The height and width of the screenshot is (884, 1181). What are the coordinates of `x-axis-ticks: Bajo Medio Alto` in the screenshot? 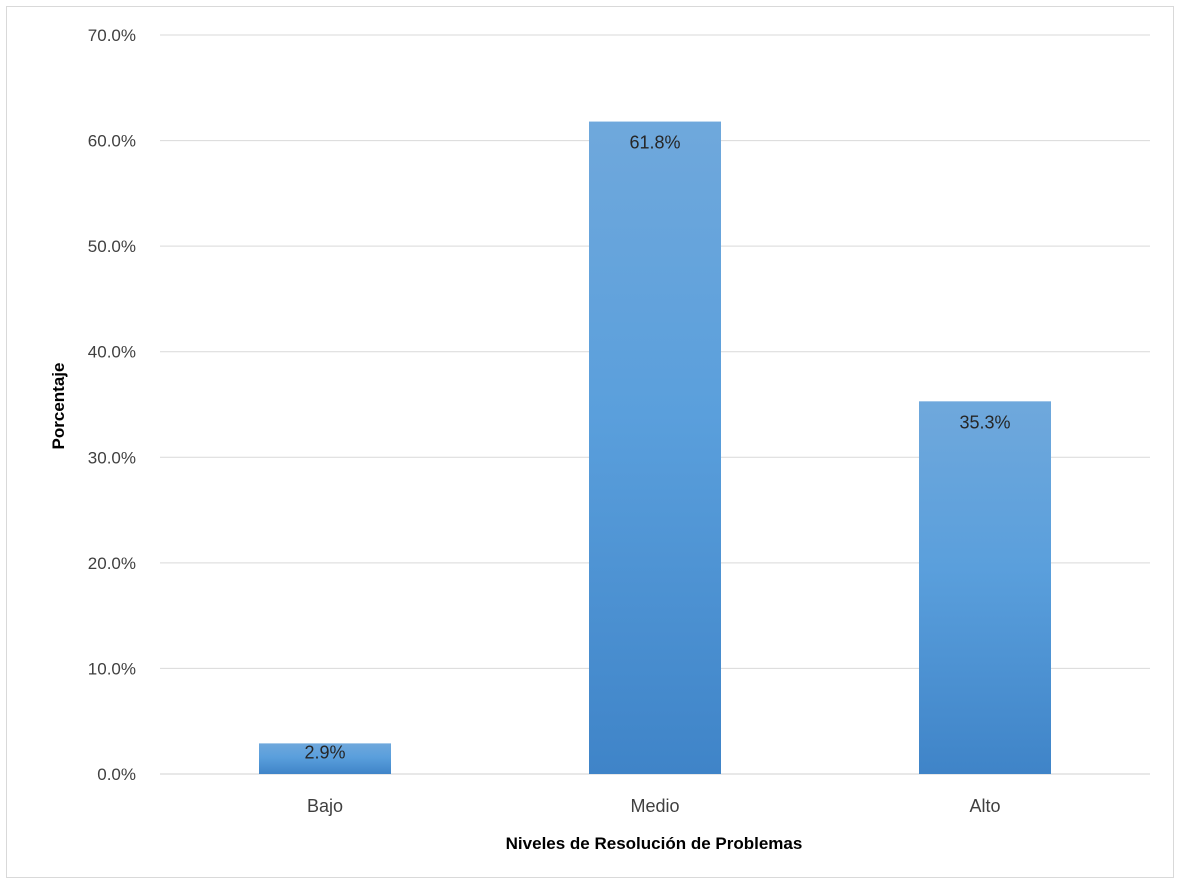 It's located at (654, 806).